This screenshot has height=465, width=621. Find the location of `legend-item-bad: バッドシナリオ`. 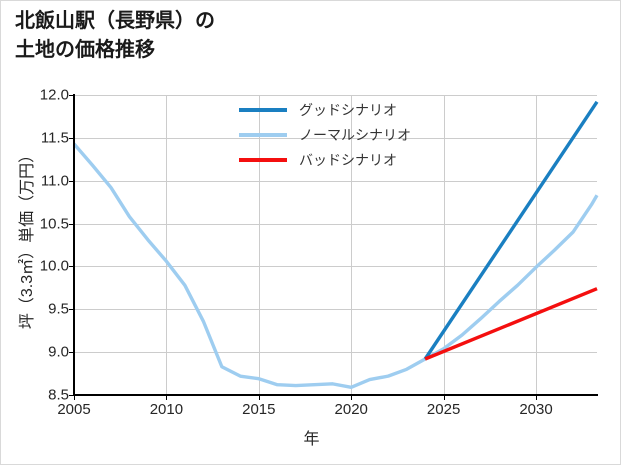

legend-item-bad: バッドシナリオ is located at coordinates (354, 159).